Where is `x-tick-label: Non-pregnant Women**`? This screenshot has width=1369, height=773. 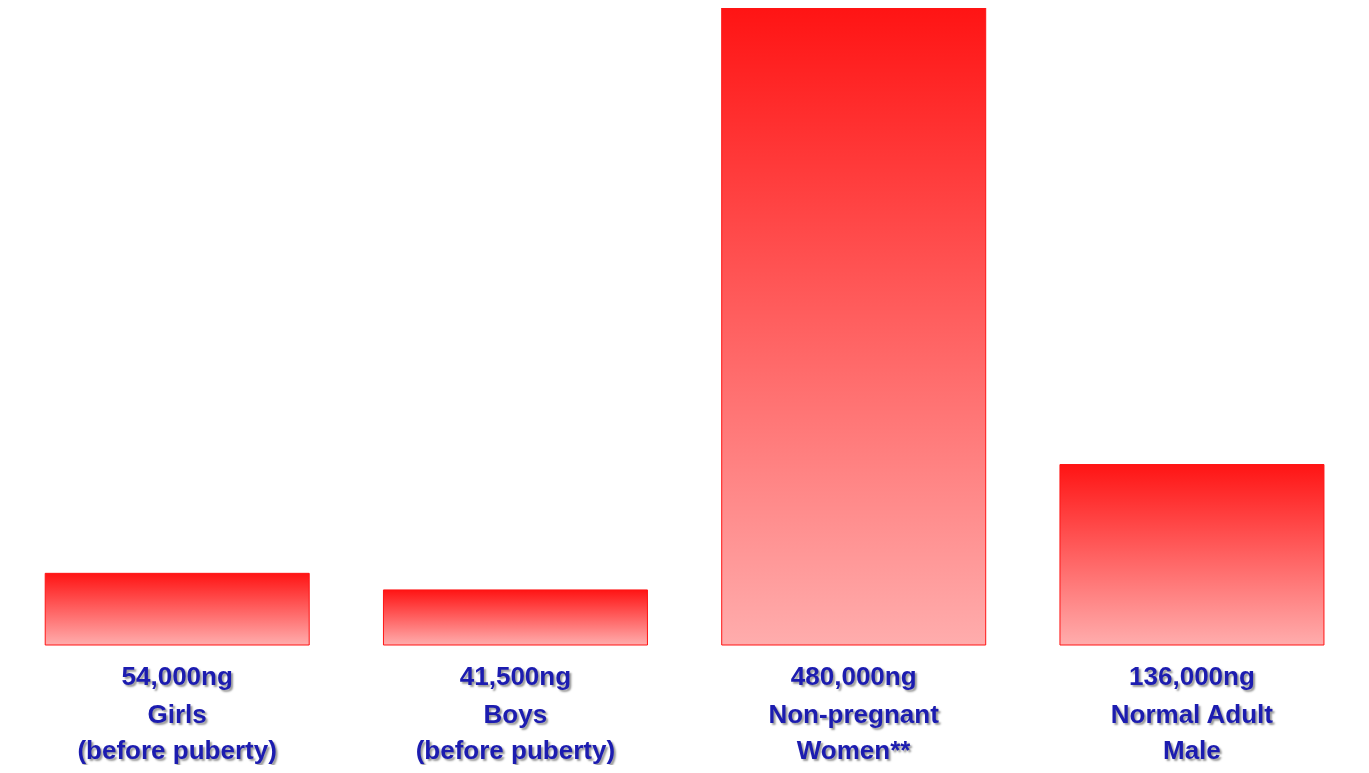 x-tick-label: Non-pregnant Women** is located at coordinates (854, 732).